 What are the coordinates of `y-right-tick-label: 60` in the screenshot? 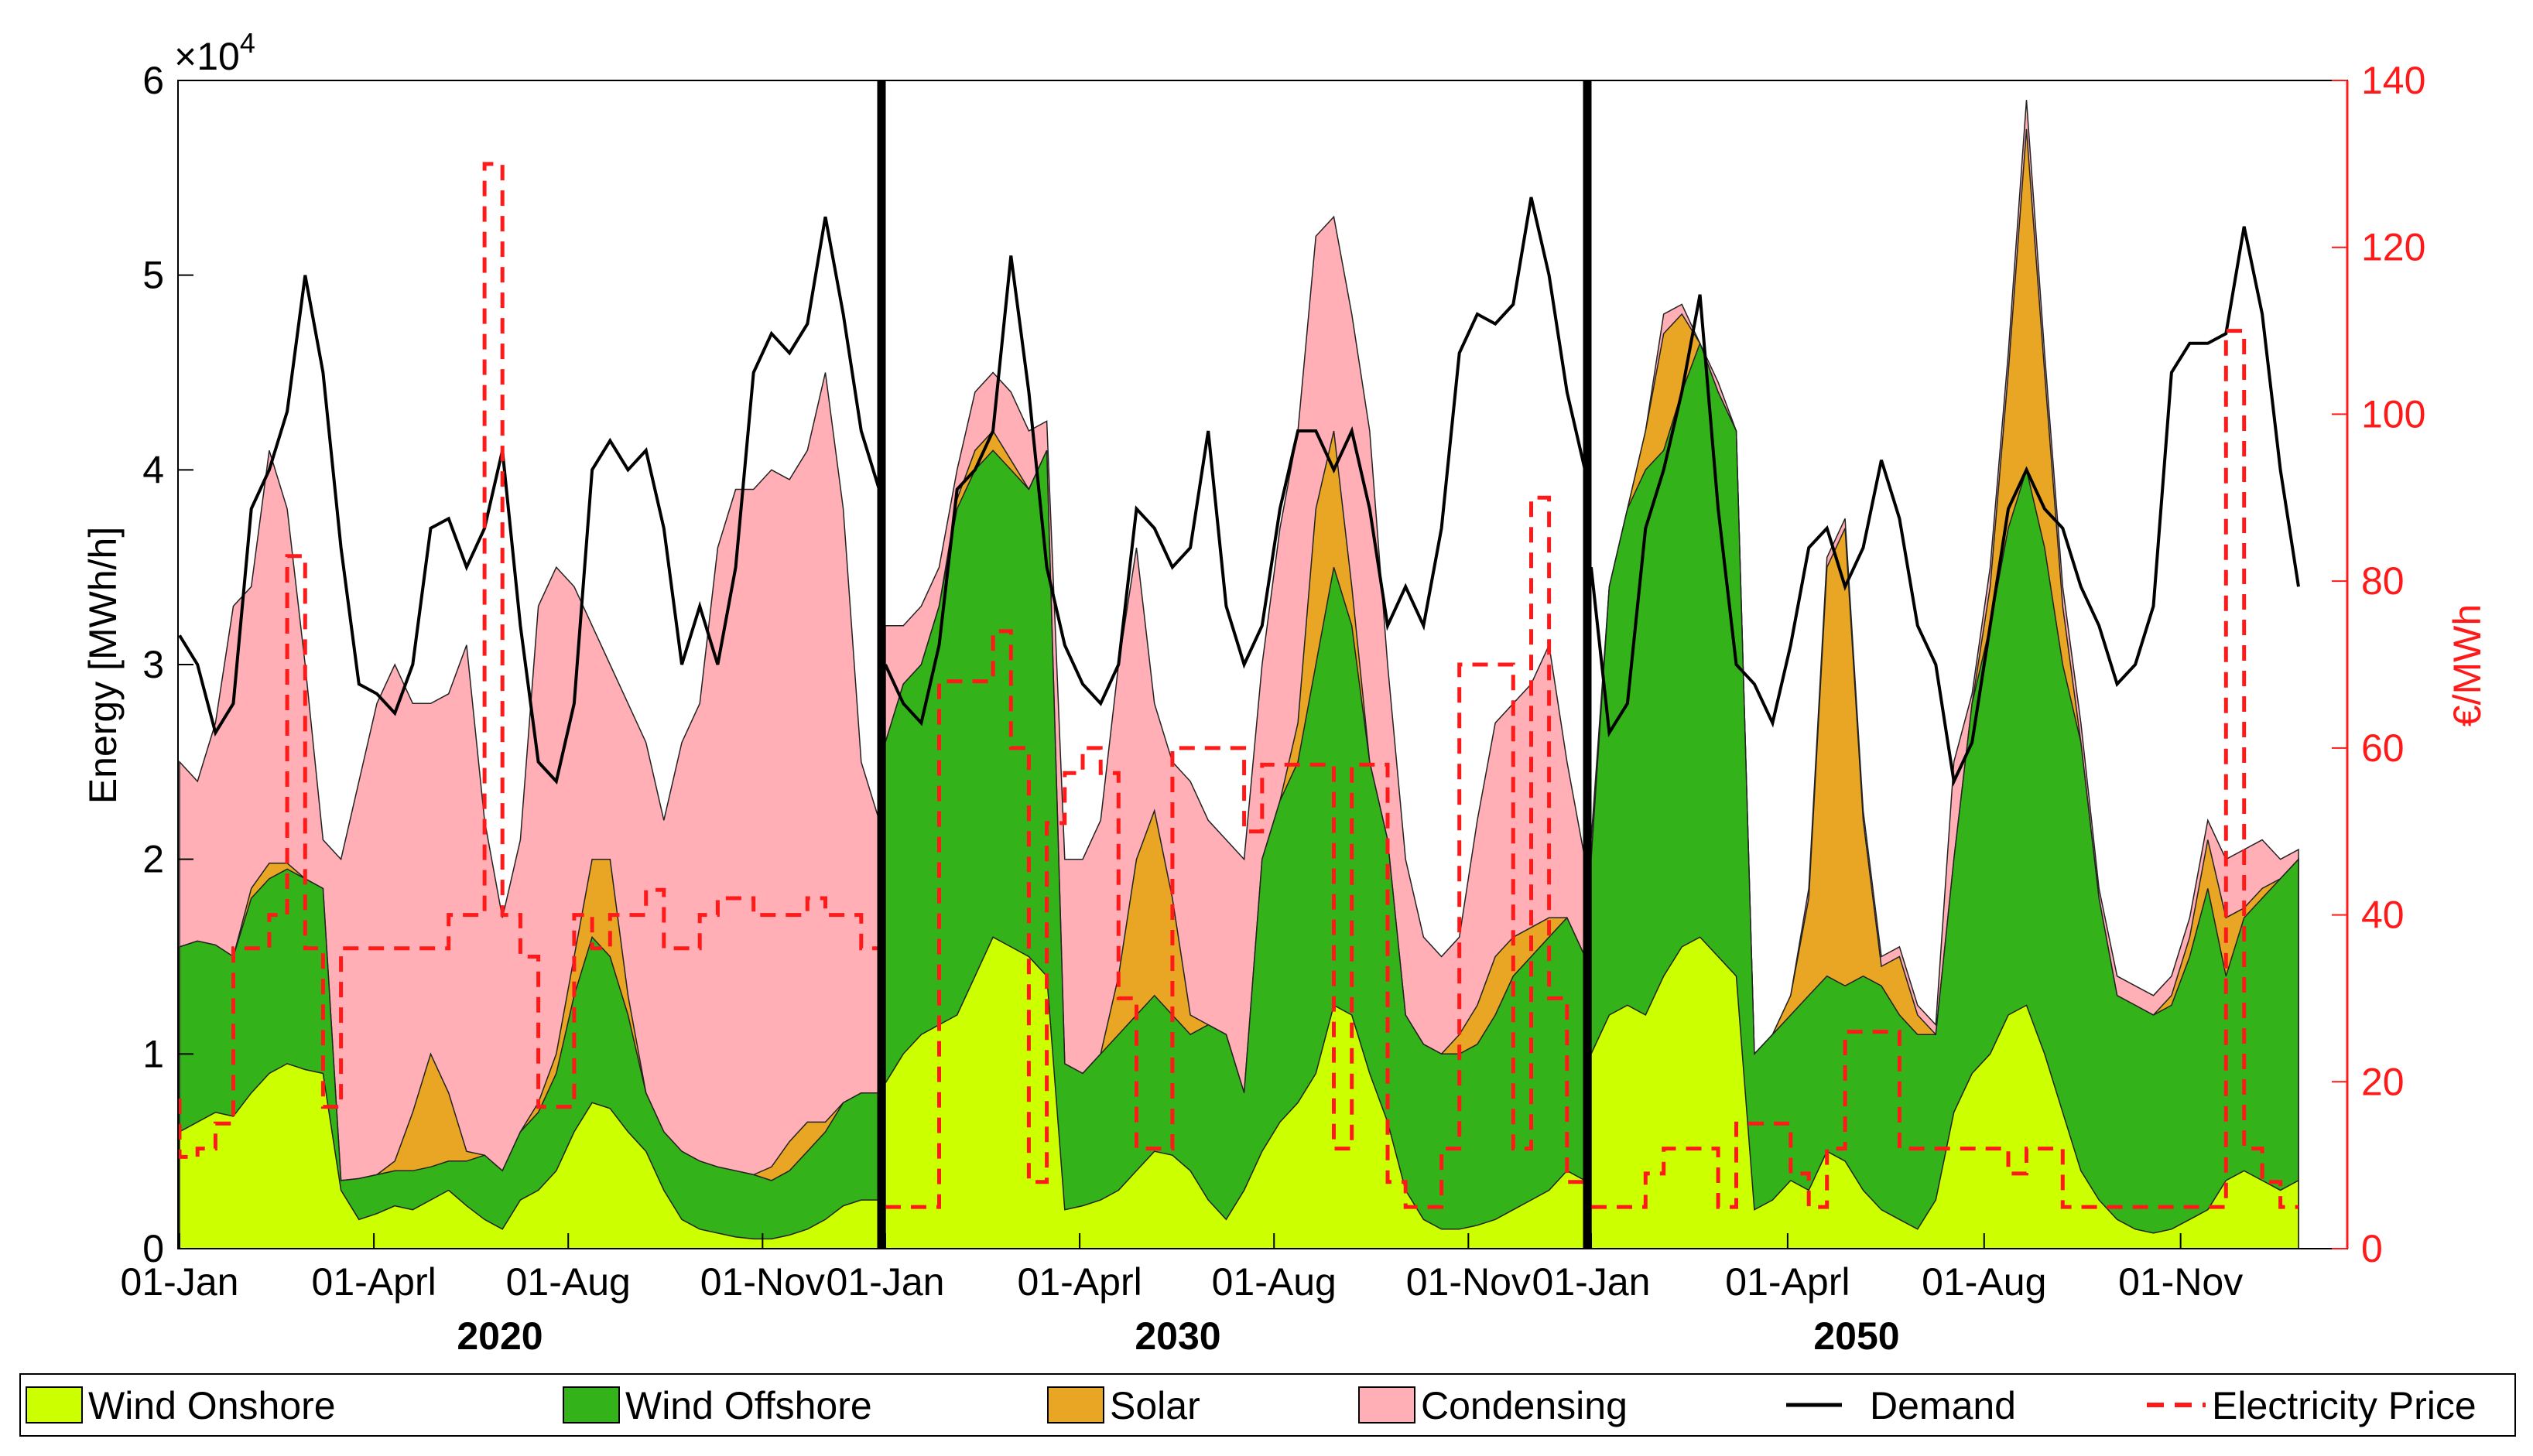 It's located at (2383, 748).